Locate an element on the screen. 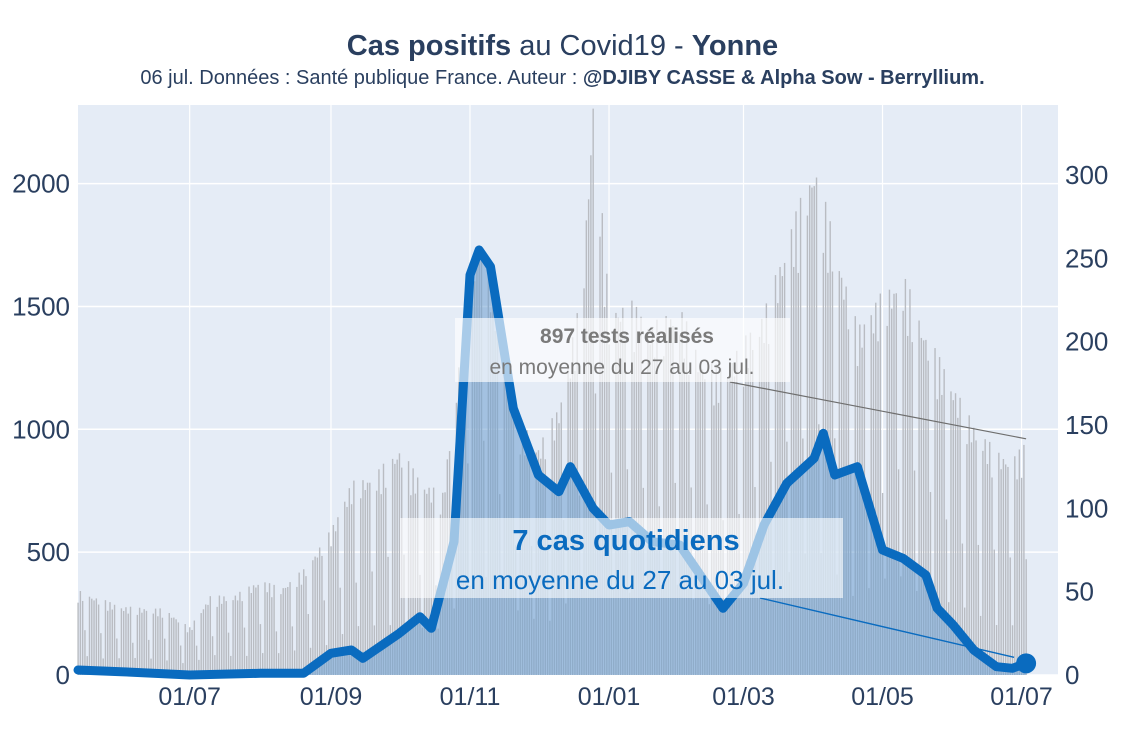 The image size is (1125, 750). cases-annotation-box is located at coordinates (621, 558).